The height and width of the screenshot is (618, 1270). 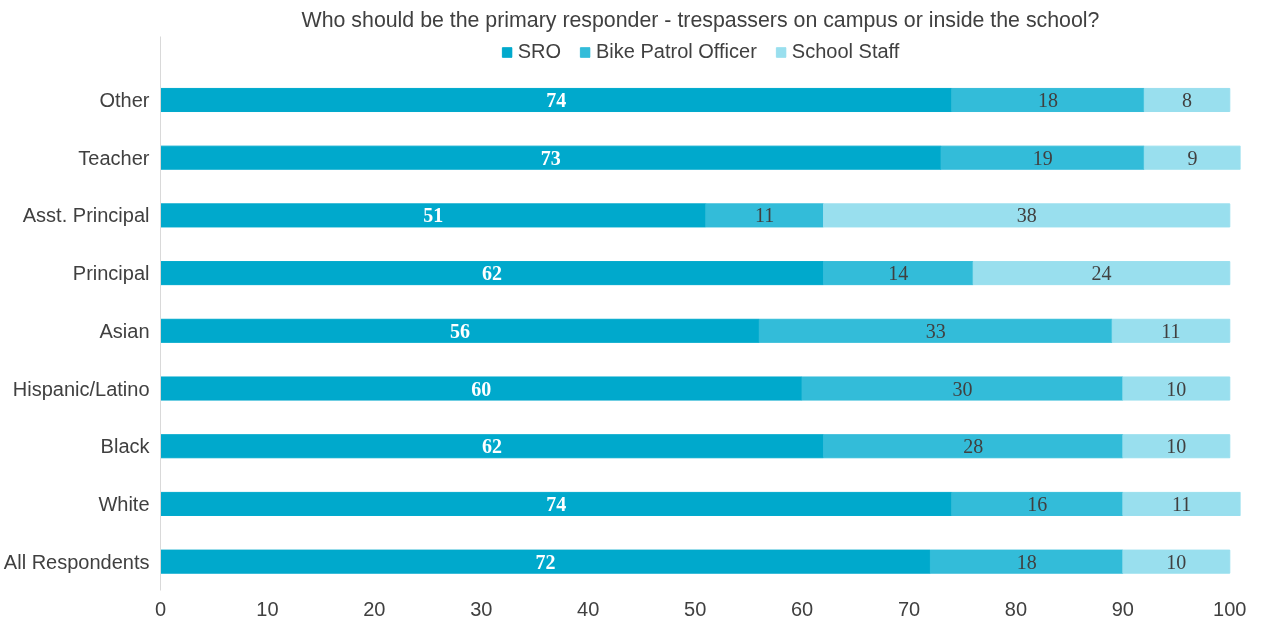 I want to click on data-label: 16, so click(x=1037, y=503).